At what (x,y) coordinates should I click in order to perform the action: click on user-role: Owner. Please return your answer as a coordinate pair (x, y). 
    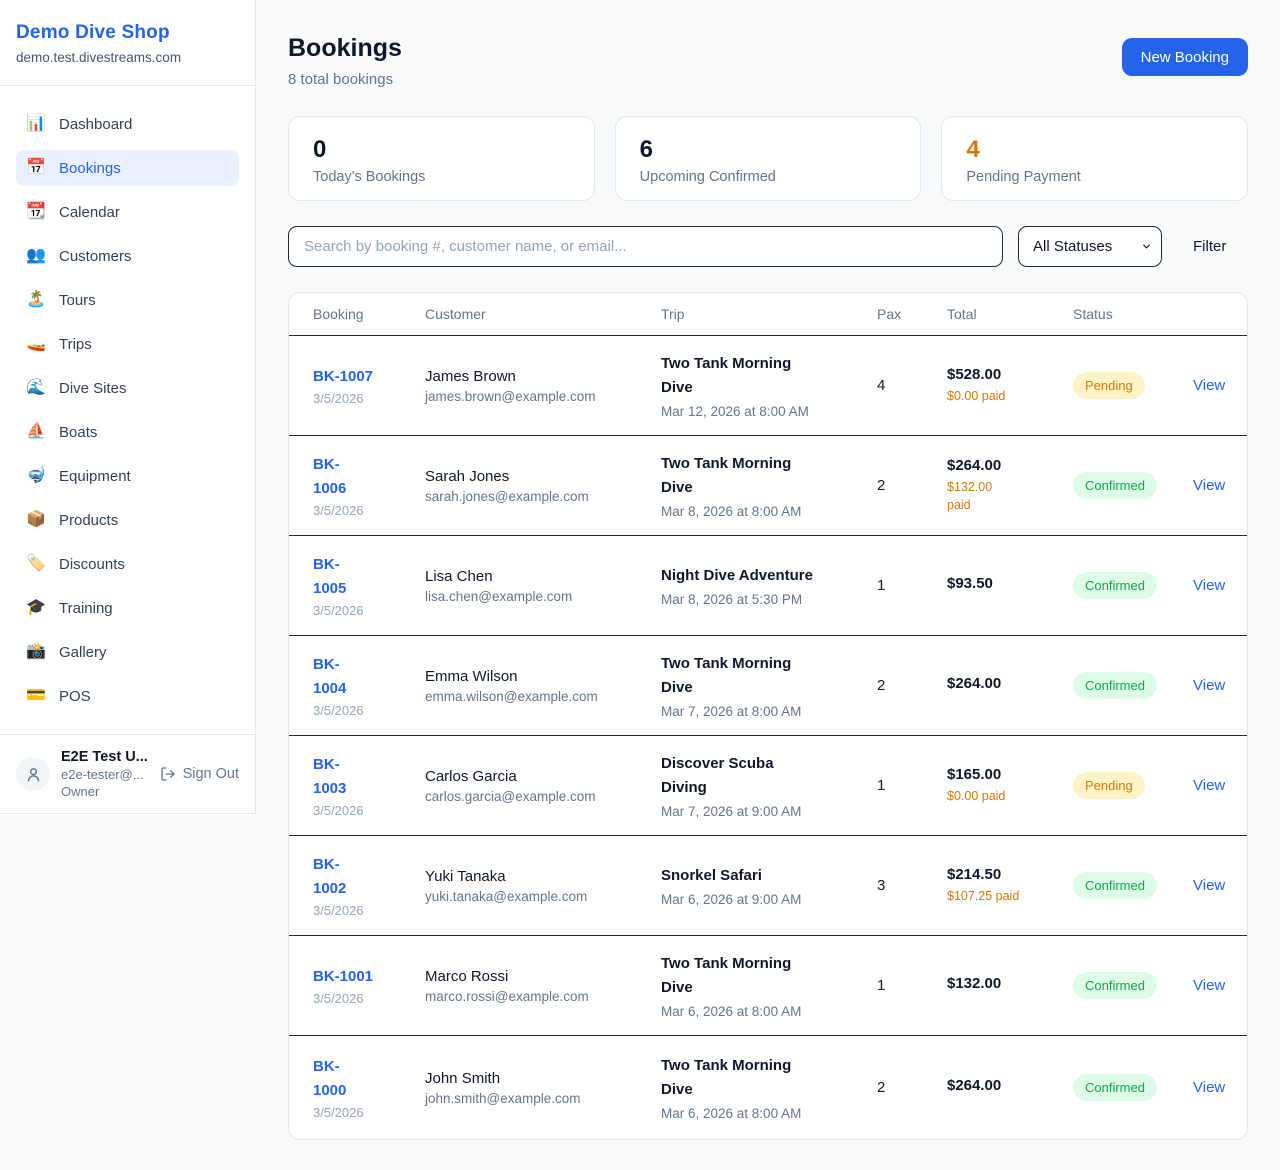
    Looking at the image, I should click on (80, 791).